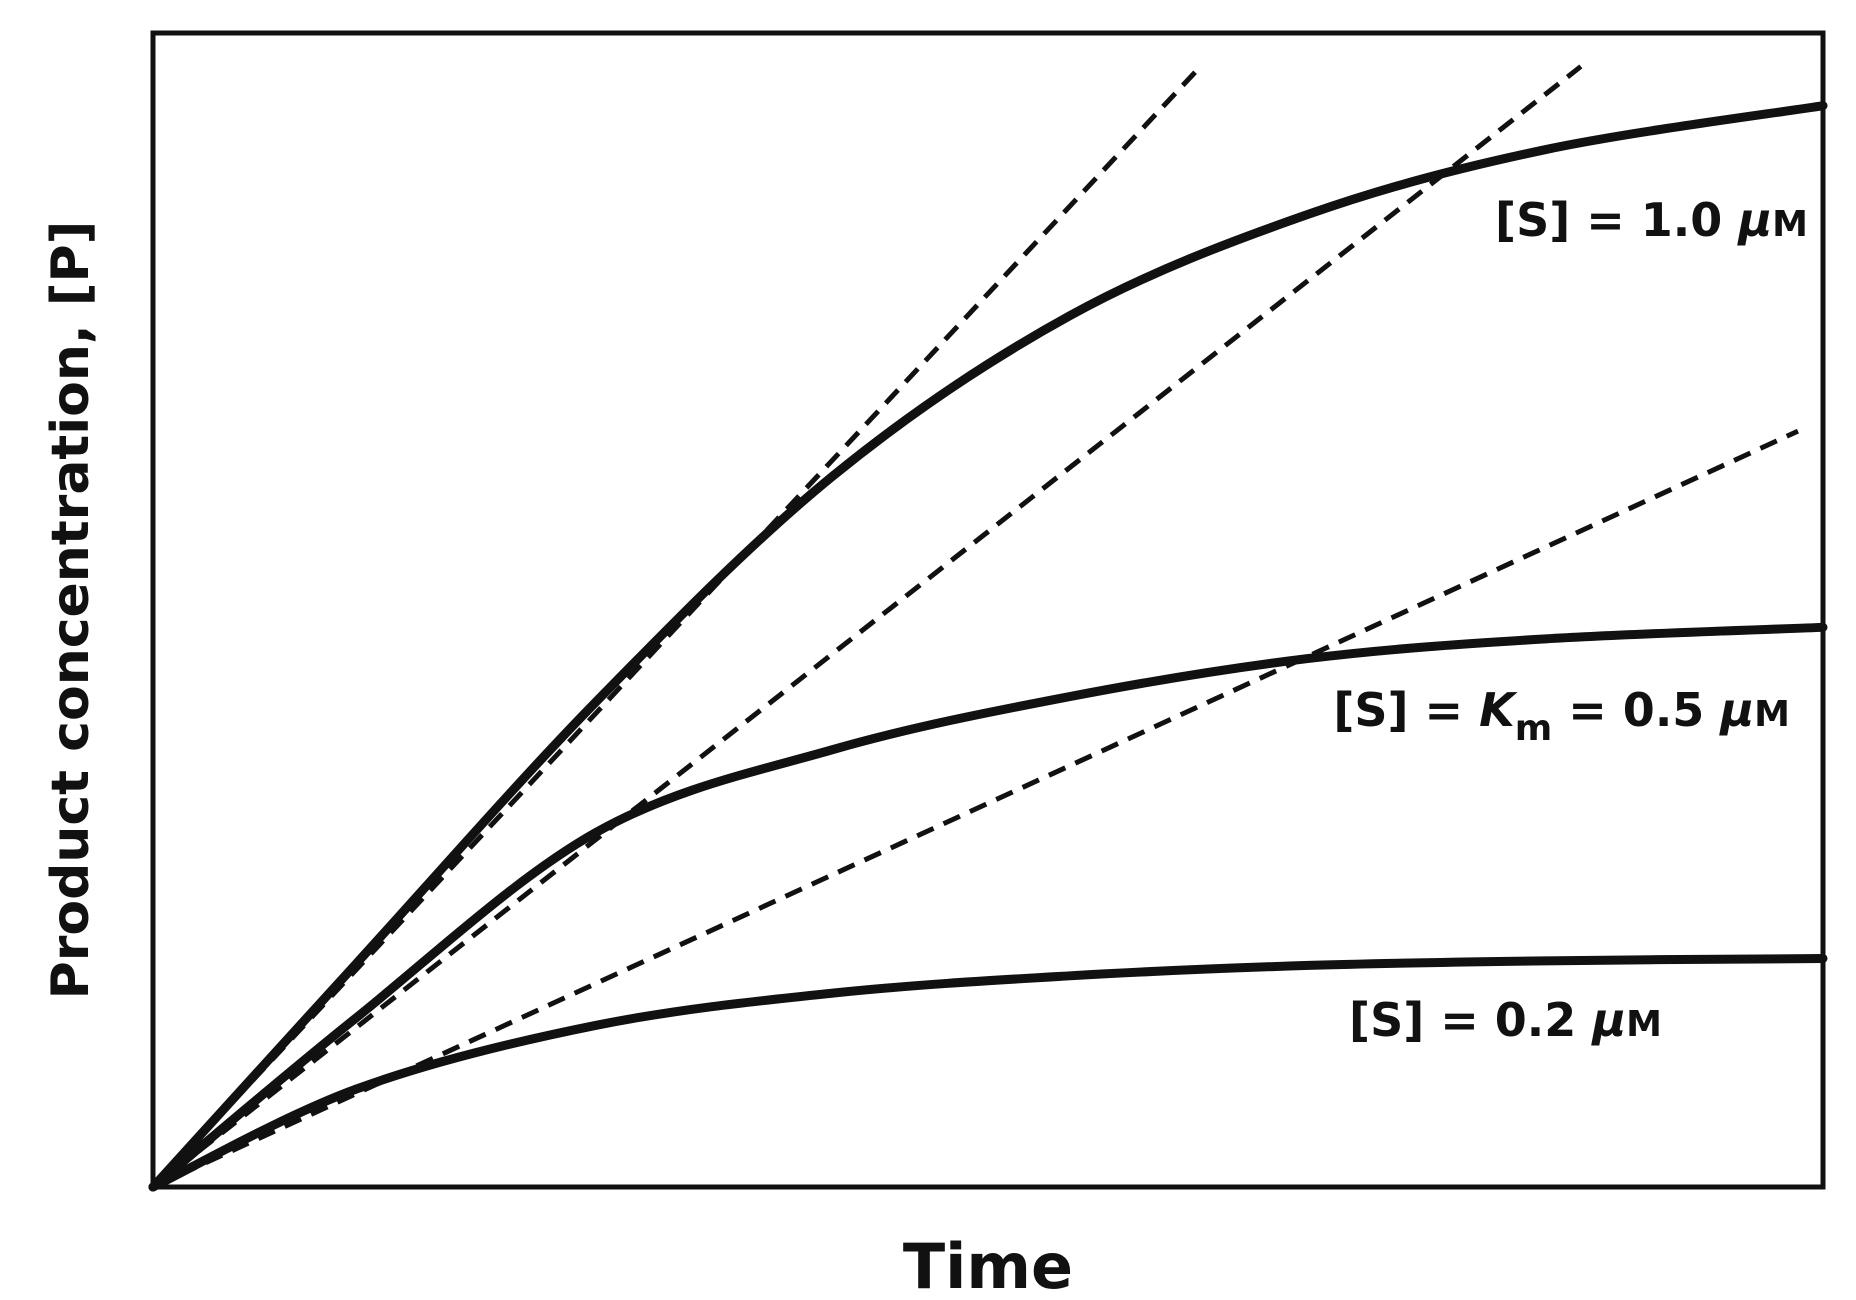 This screenshot has width=1856, height=1300. I want to click on label-s-0-2: [S] = 0.2 μM, so click(1505, 1020).